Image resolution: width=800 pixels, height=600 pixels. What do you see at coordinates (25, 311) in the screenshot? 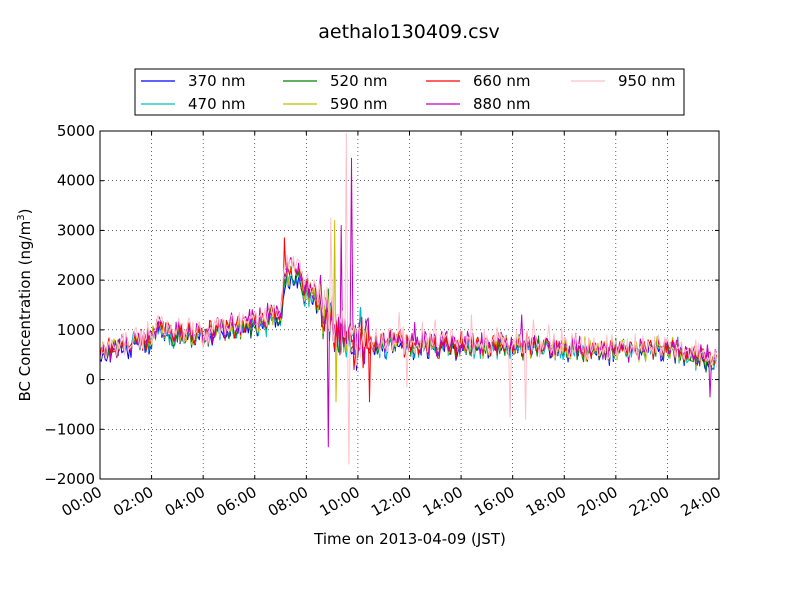
I see `y-axis-label-main: BC Concentration (ng/m` at bounding box center [25, 311].